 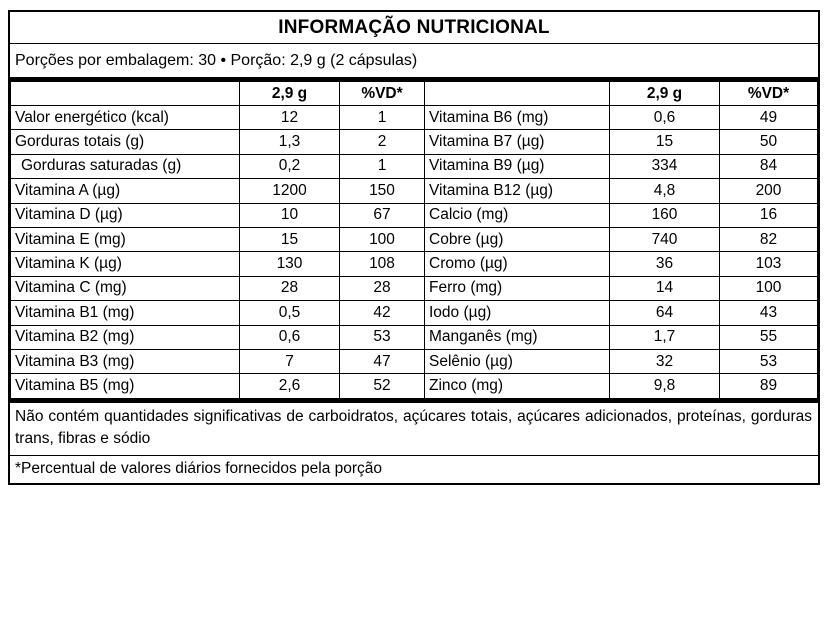 I want to click on header-dv-right: %VD*, so click(x=768, y=93).